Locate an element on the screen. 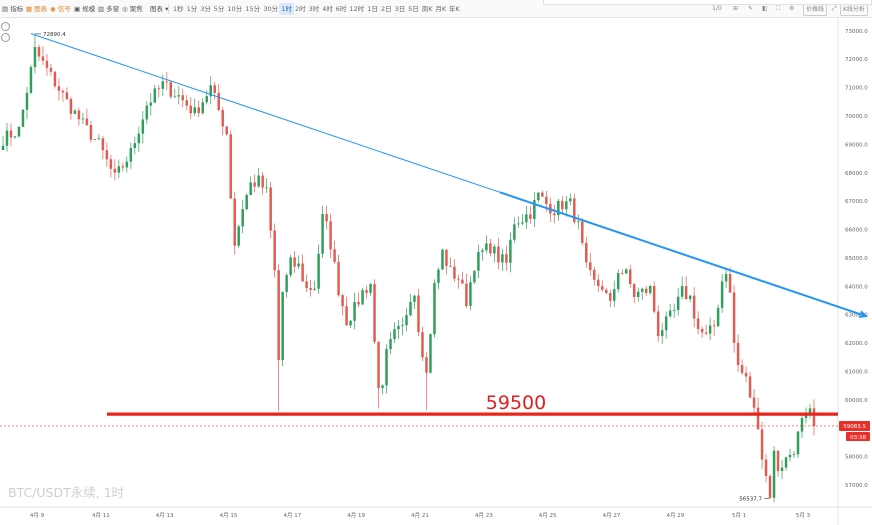 The width and height of the screenshot is (872, 525). window-icon: ▥ is located at coordinates (101, 9).